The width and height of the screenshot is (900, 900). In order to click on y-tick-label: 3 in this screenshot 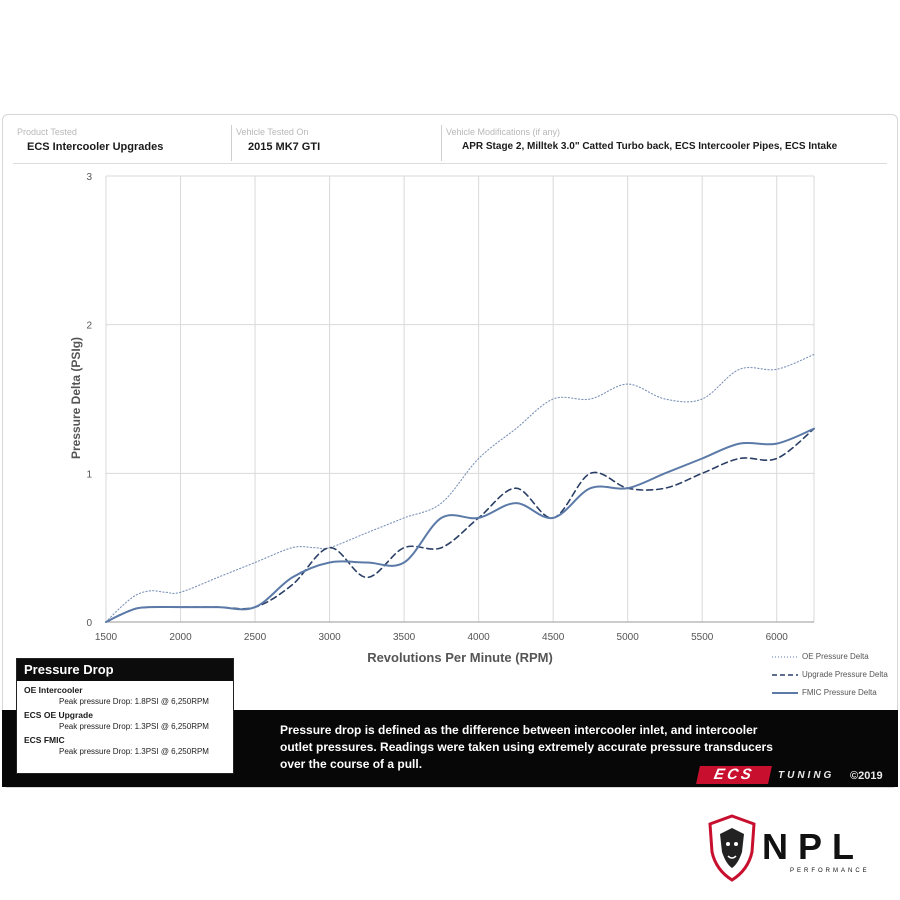, I will do `click(89, 177)`.